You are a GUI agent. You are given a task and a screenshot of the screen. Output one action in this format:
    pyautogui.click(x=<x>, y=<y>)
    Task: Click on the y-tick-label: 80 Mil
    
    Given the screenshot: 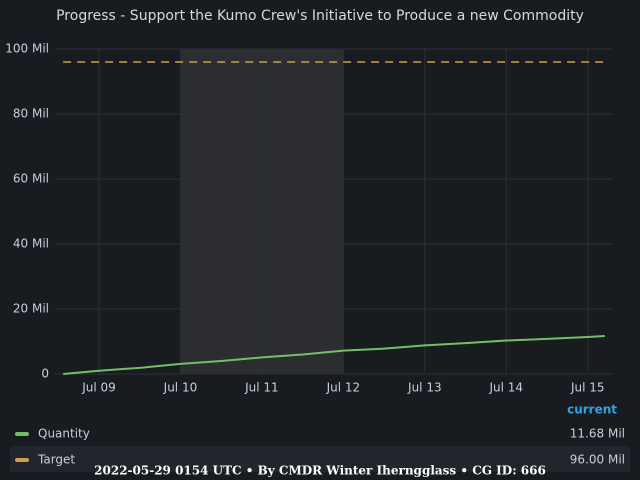 What is the action you would take?
    pyautogui.click(x=31, y=114)
    